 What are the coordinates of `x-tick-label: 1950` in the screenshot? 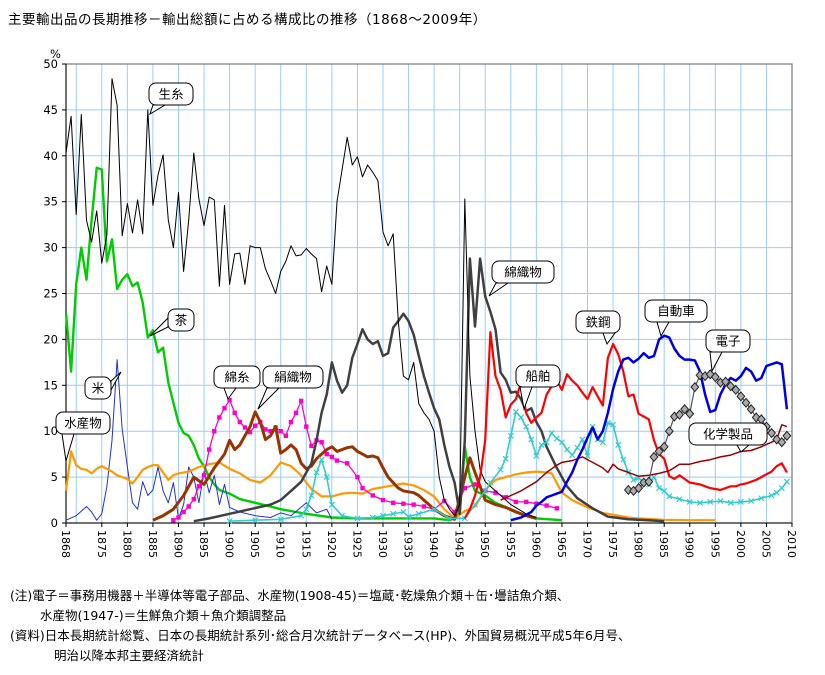 It's located at (484, 544).